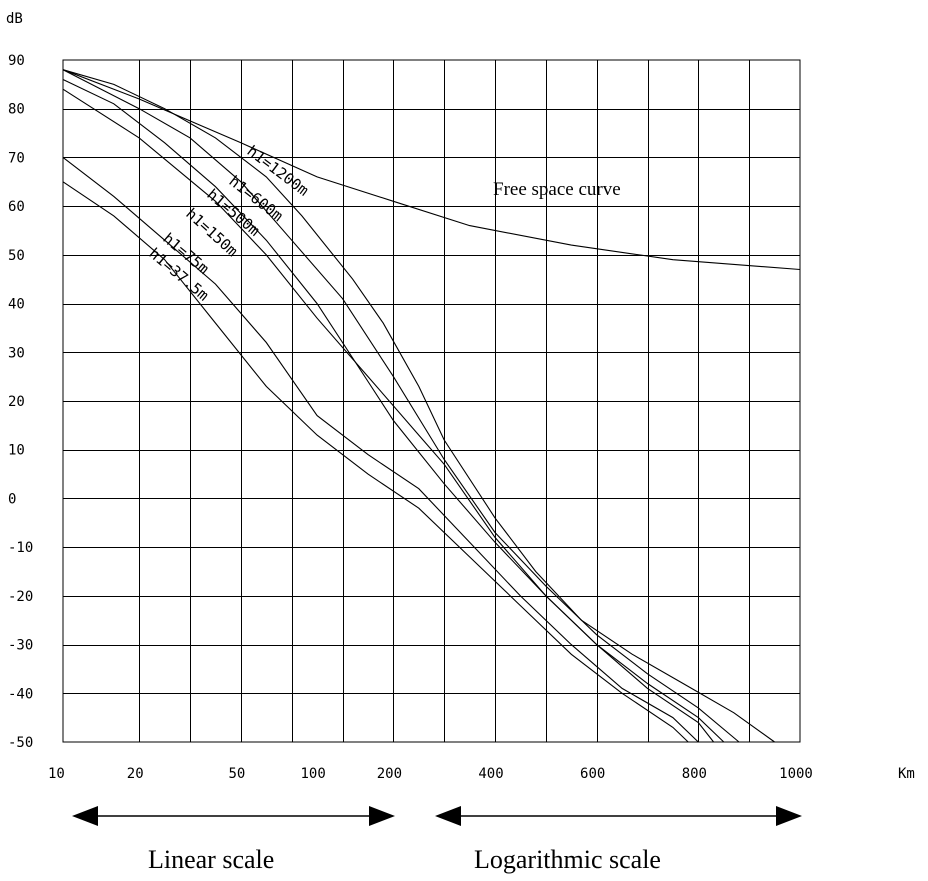 The width and height of the screenshot is (928, 881). Describe the element at coordinates (796, 774) in the screenshot. I see `x-tick-label: 1000` at that location.